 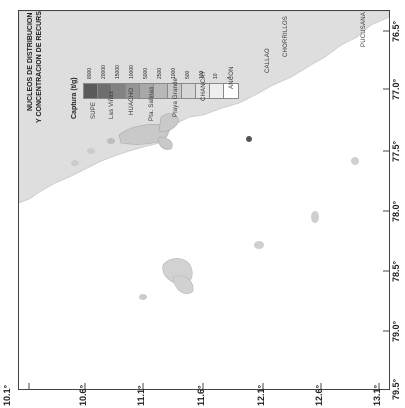 I want to click on place-chorrillos: CHORRILLOS, so click(x=286, y=36).